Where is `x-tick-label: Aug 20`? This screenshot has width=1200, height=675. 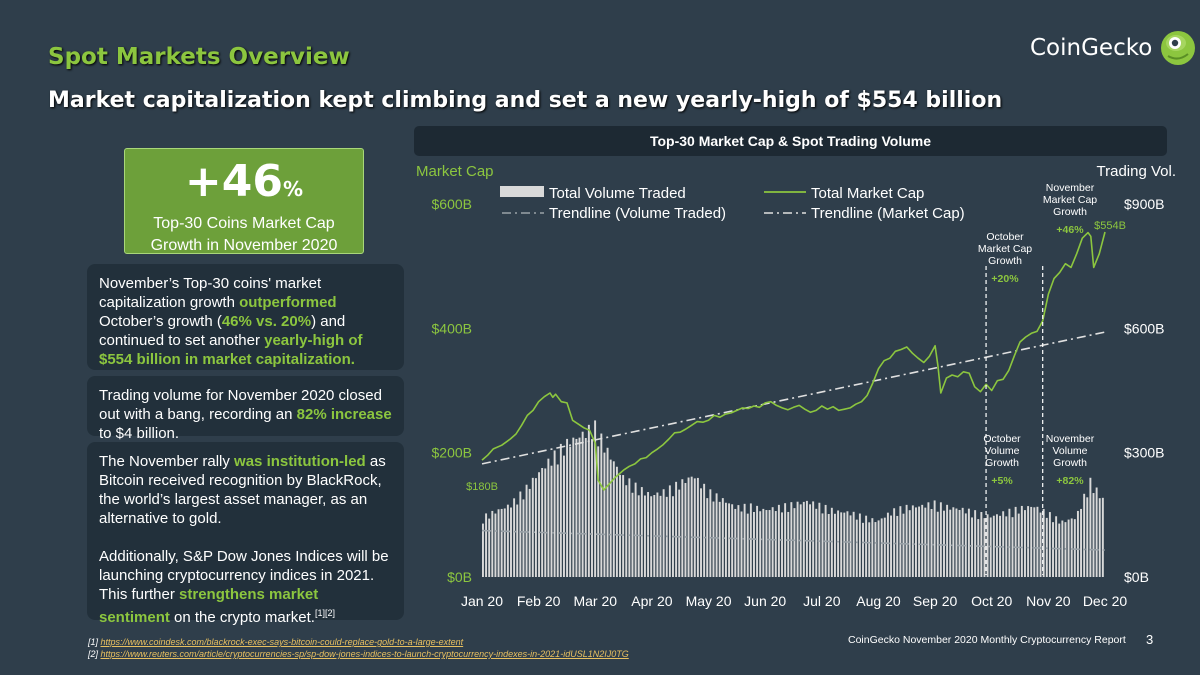
x-tick-label: Aug 20 is located at coordinates (878, 601).